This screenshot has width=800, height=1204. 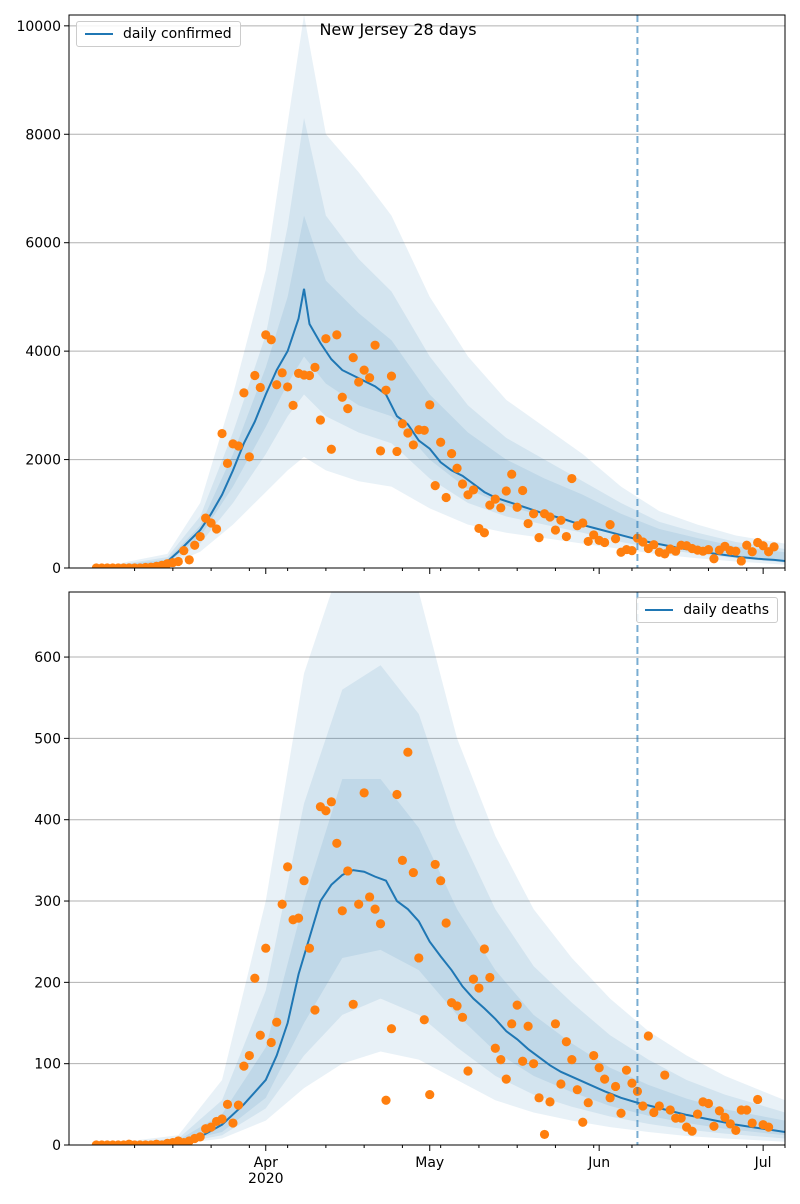 I want to click on y-tick-label: 4000, so click(x=43, y=352).